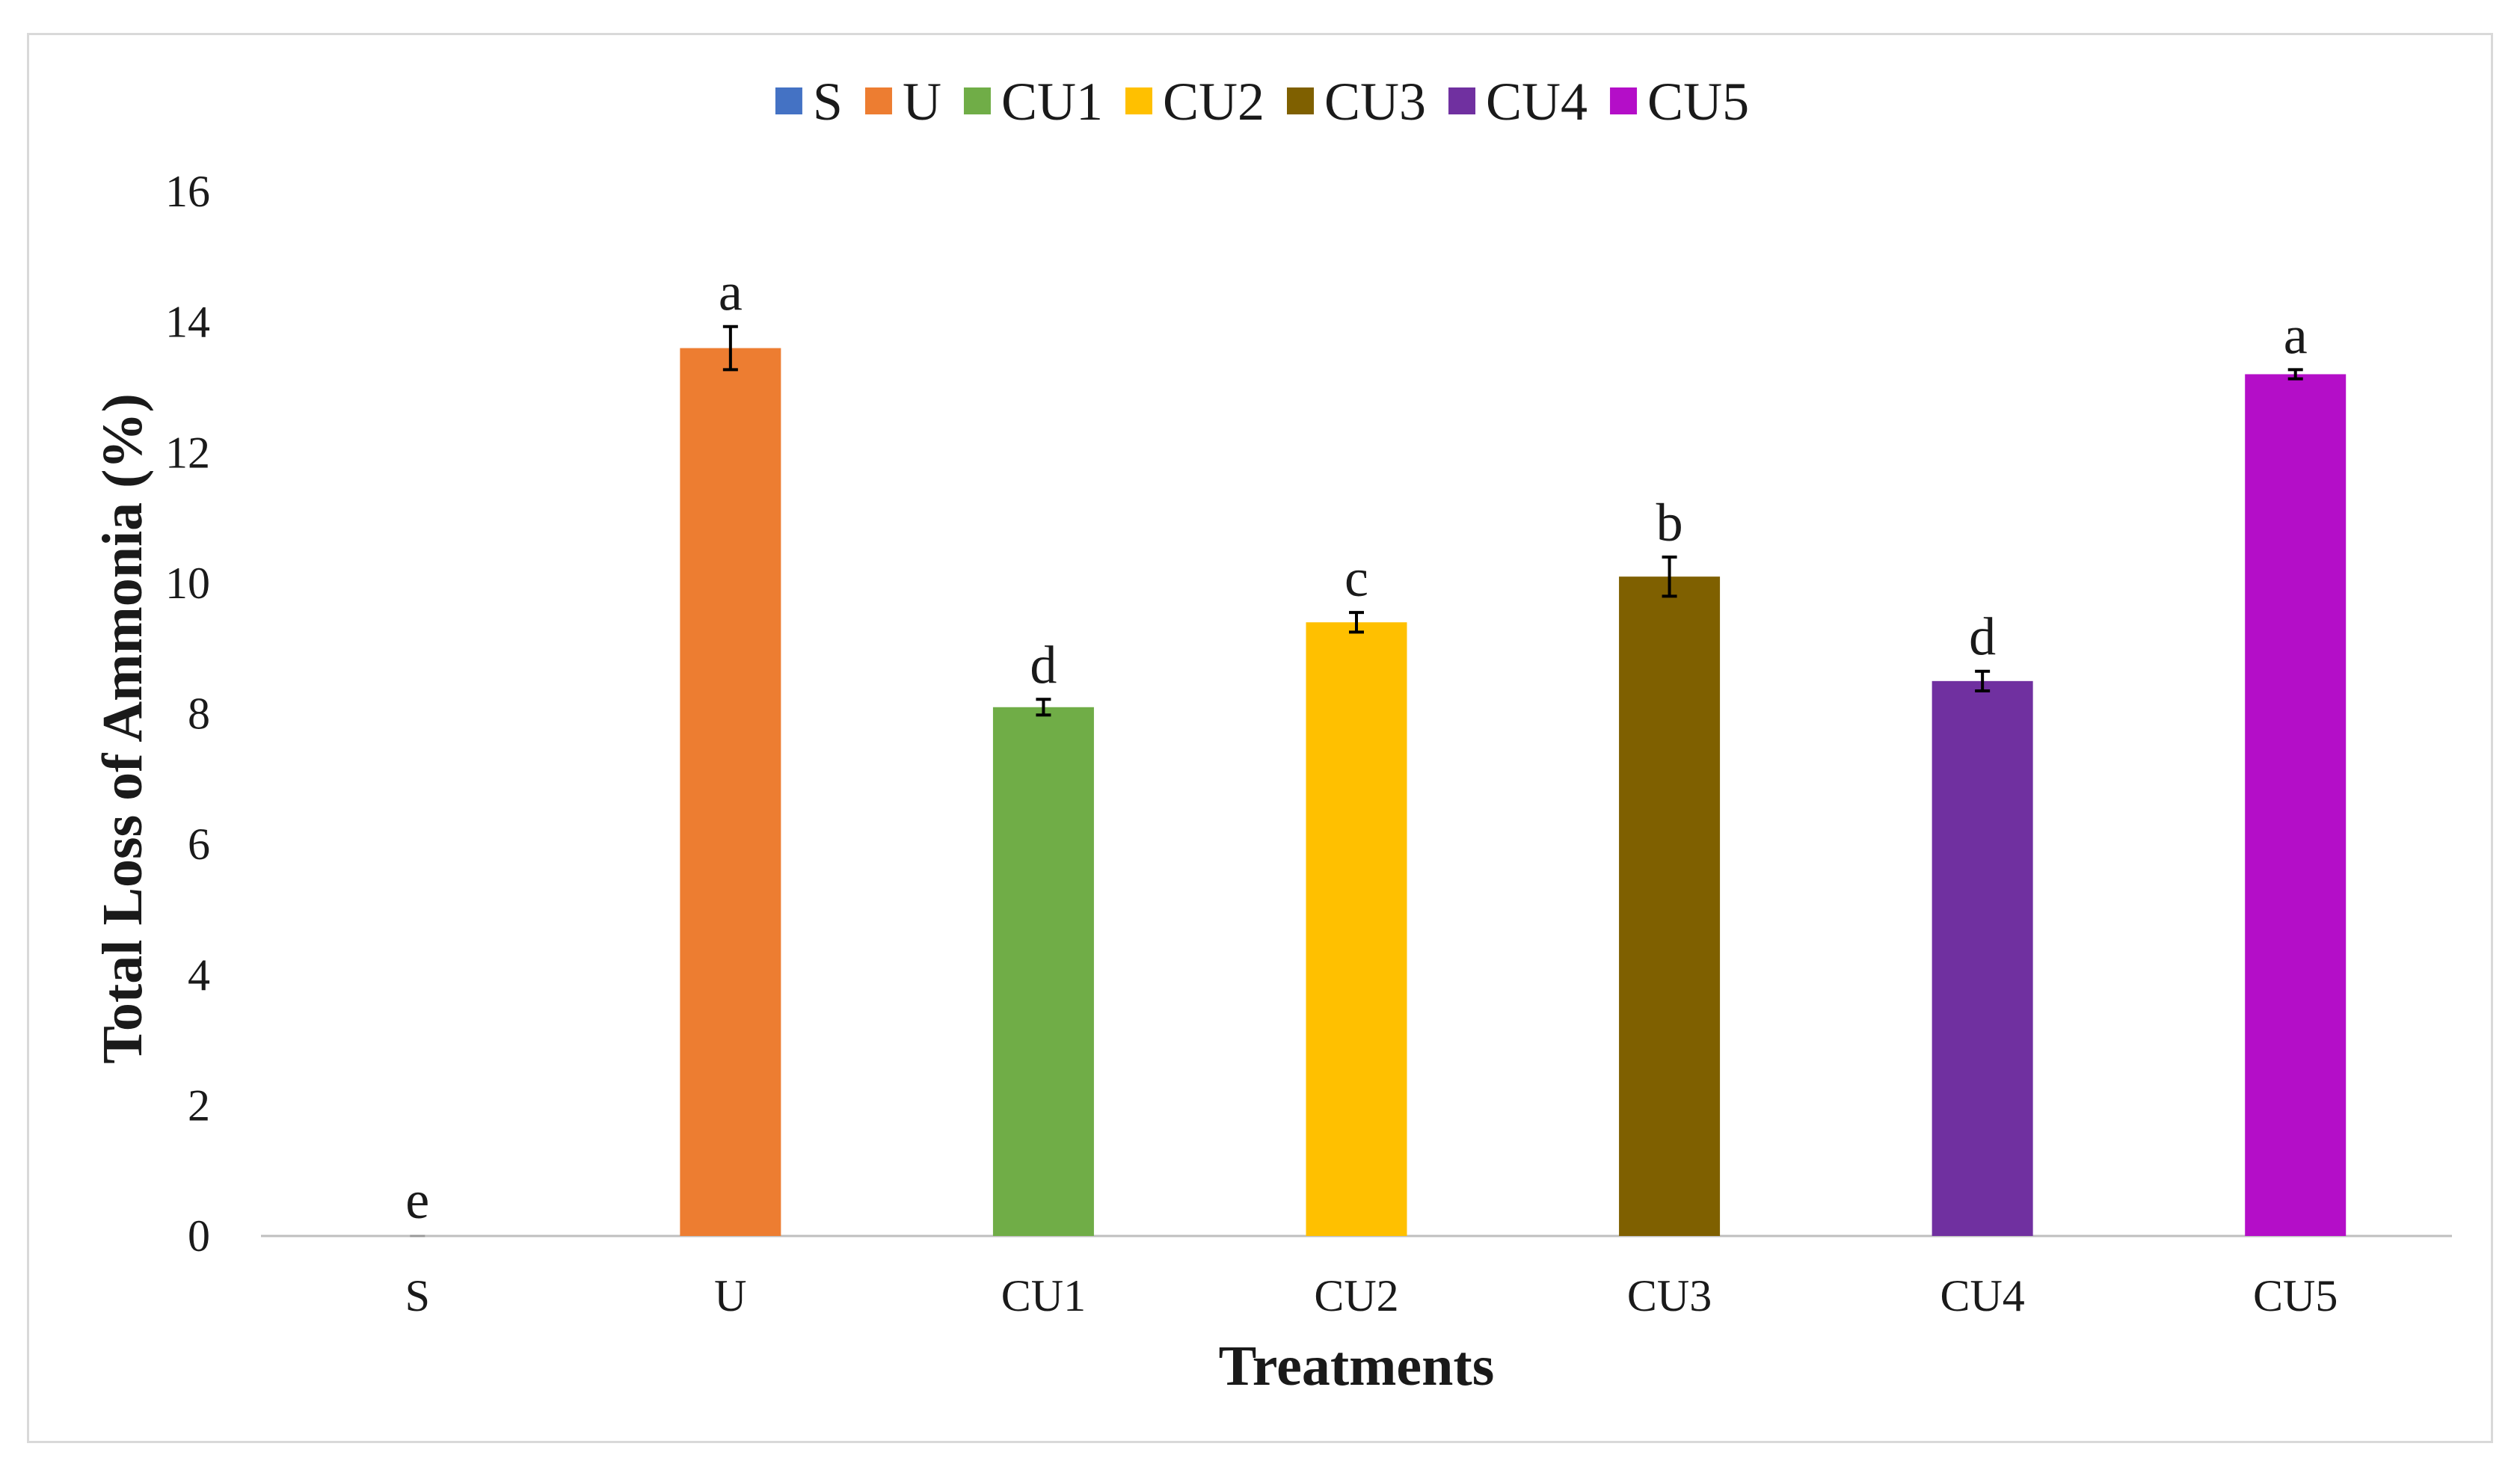 The height and width of the screenshot is (1476, 2520). What do you see at coordinates (187, 452) in the screenshot?
I see `y-tick-label: 12` at bounding box center [187, 452].